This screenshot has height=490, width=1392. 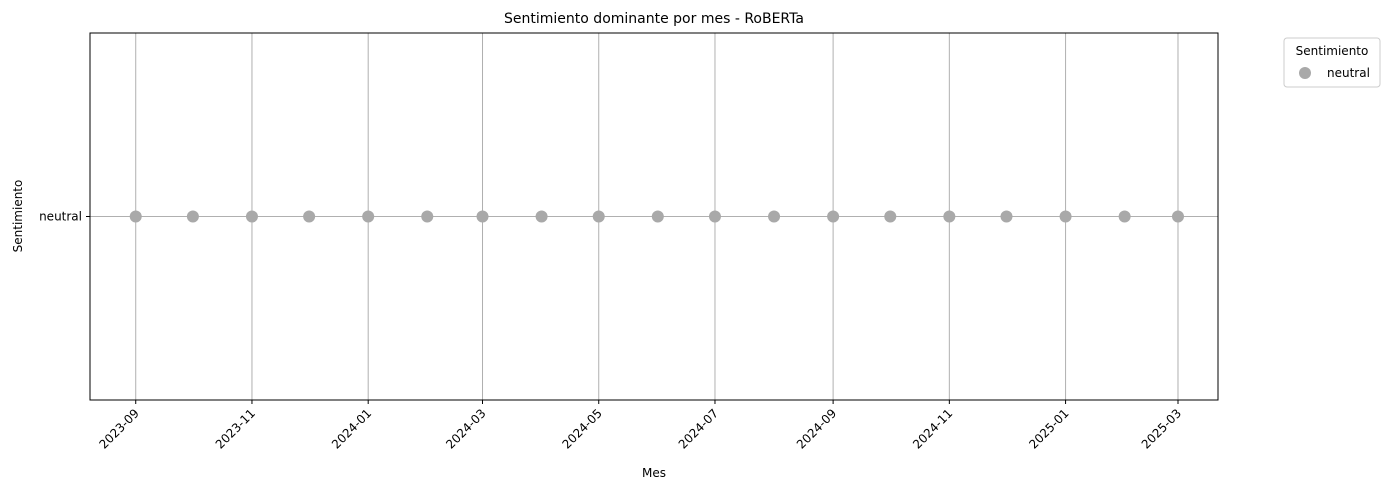 What do you see at coordinates (1348, 73) in the screenshot?
I see `legend-label-neutral: neutral` at bounding box center [1348, 73].